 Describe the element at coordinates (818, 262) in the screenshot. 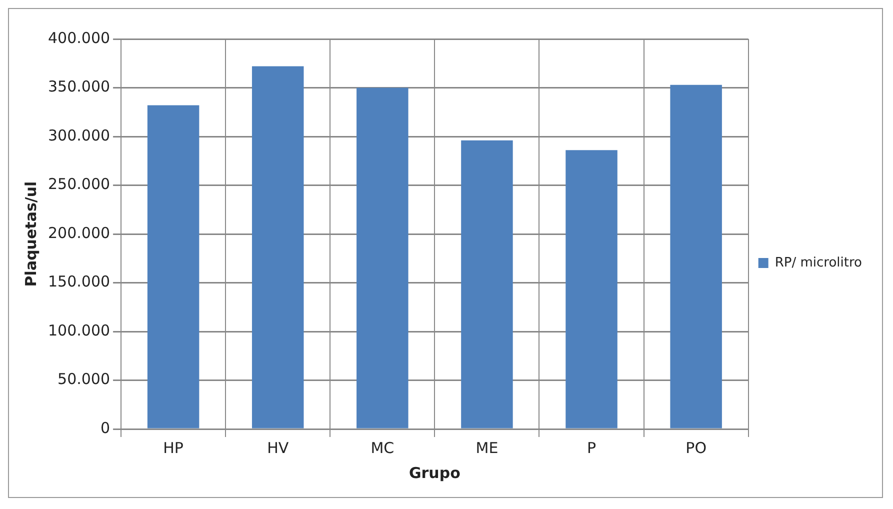

I see `legend-label: RP/ microlitro` at that location.